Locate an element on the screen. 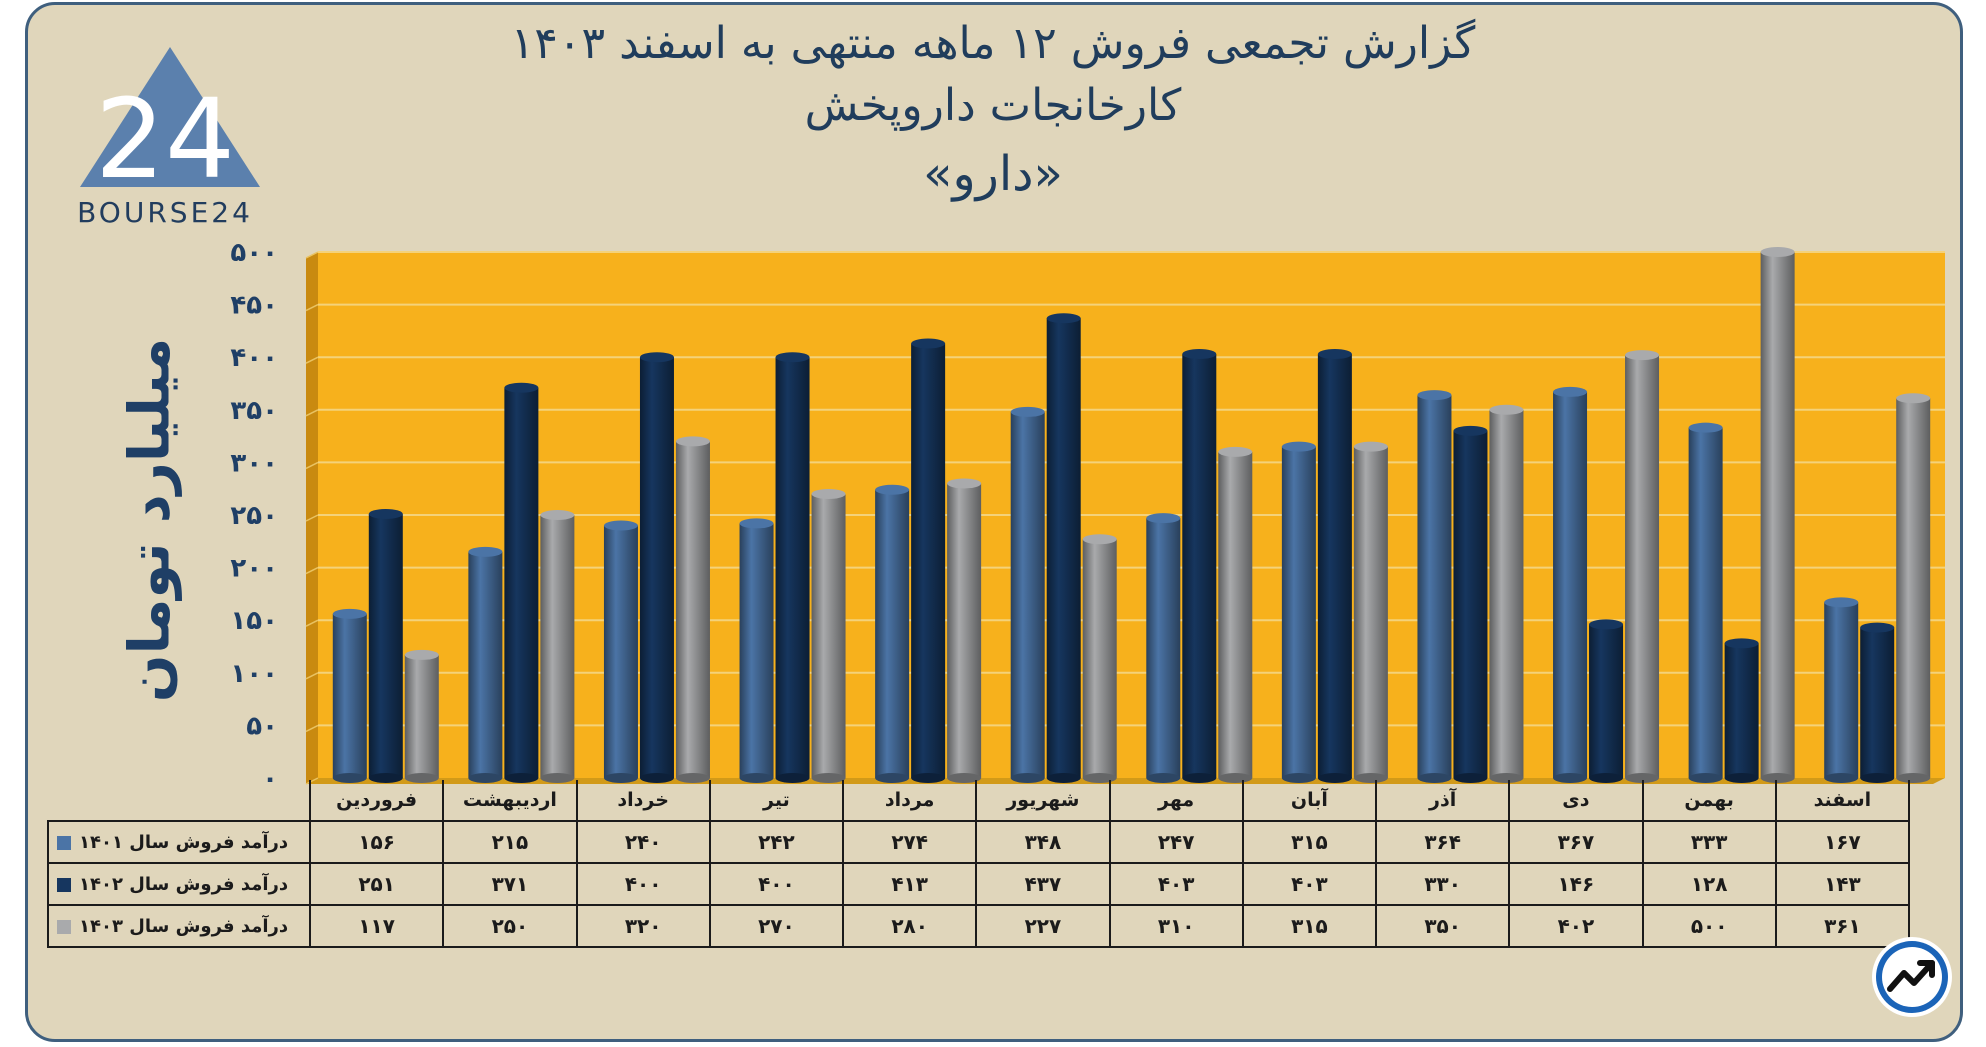  chart-title-line-2: کارخانجات داروپخش is located at coordinates (993, 105).